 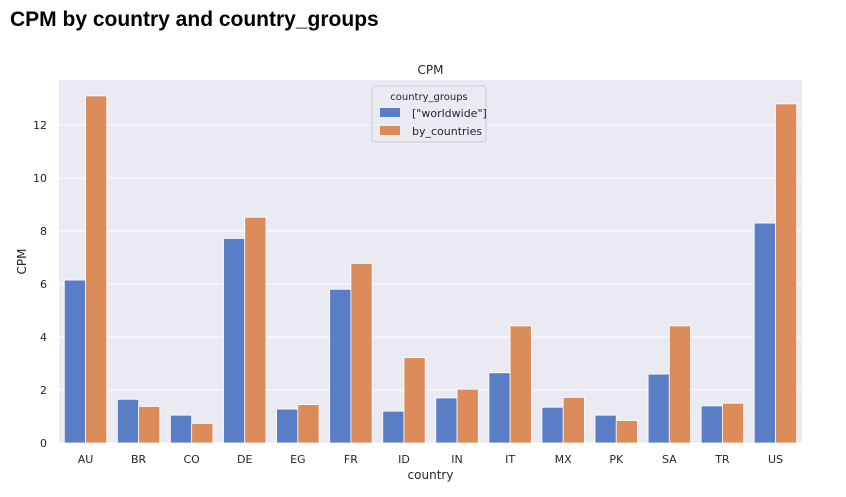 I want to click on legend-box, so click(x=429, y=114).